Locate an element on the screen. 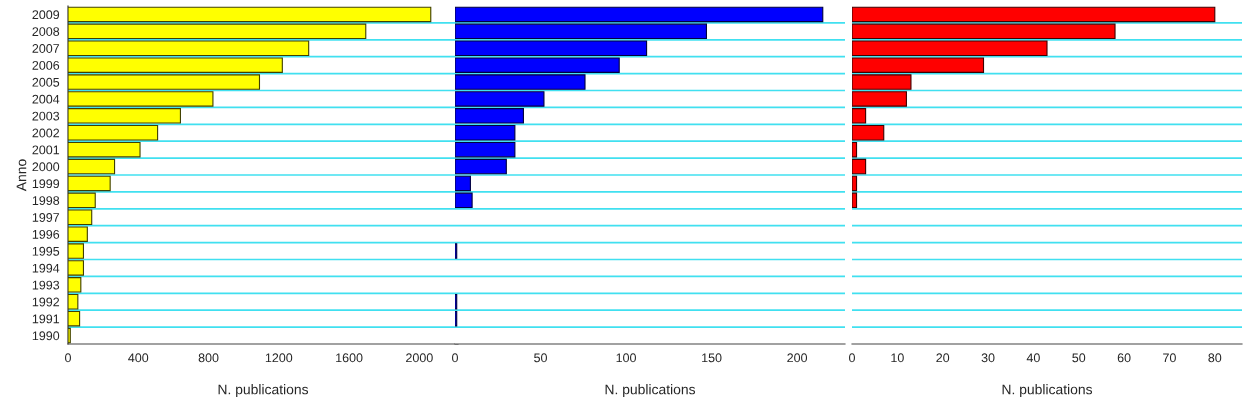 The width and height of the screenshot is (1257, 402). y-tick-label: 1994 is located at coordinates (46, 268).